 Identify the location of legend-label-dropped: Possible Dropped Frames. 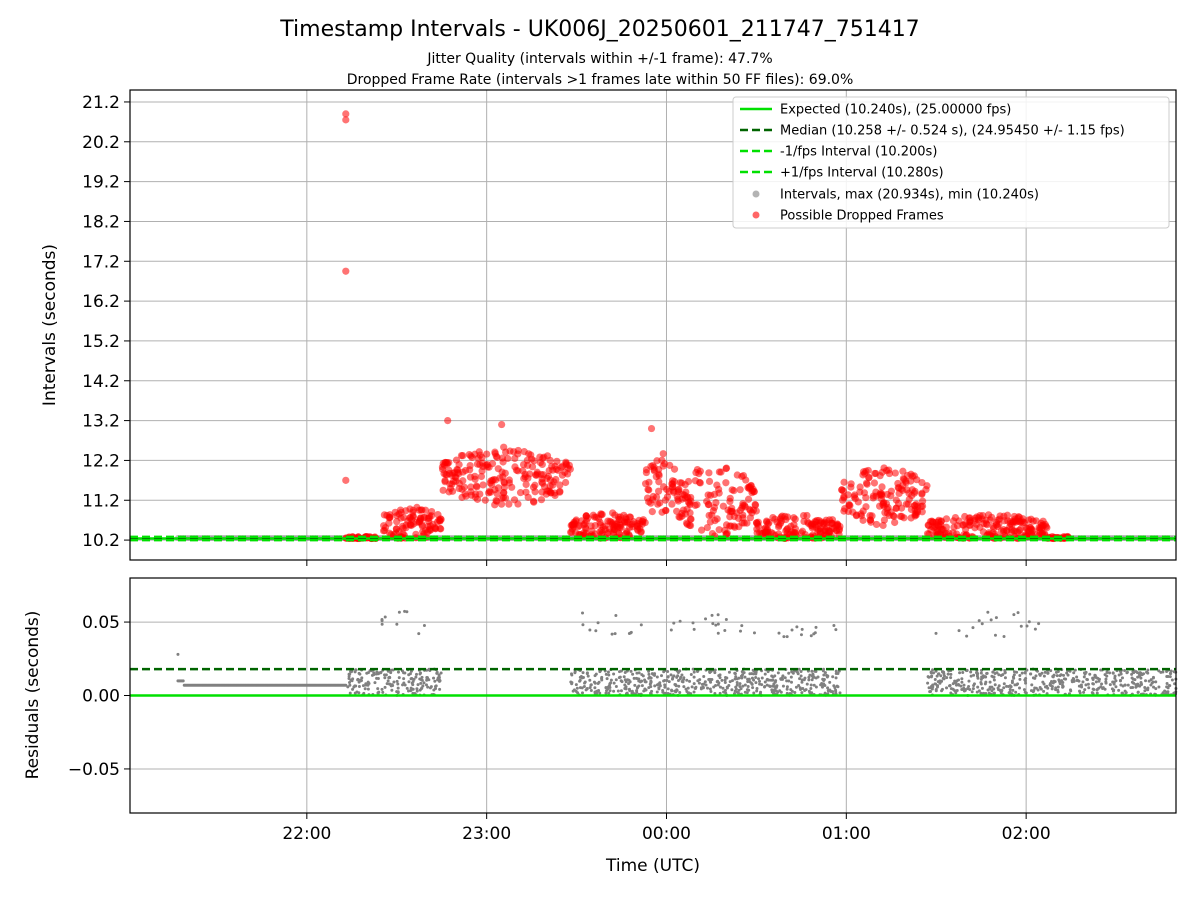
(862, 216).